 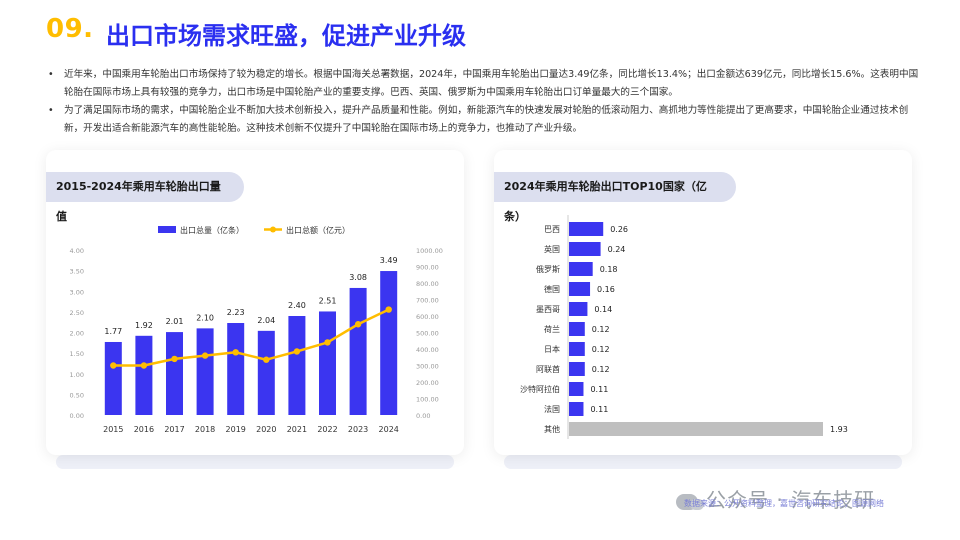 I want to click on bar-value-label: 0.24, so click(x=617, y=249).